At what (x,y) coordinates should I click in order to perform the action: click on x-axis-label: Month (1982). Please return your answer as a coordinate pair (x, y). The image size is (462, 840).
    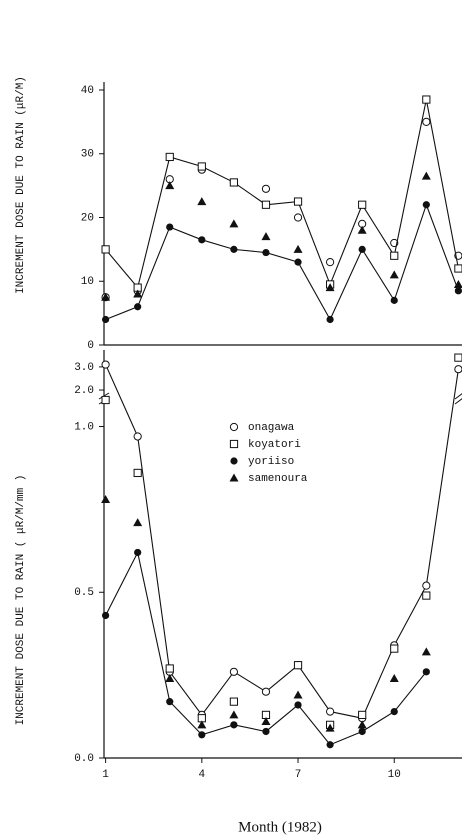
    Looking at the image, I should click on (280, 827).